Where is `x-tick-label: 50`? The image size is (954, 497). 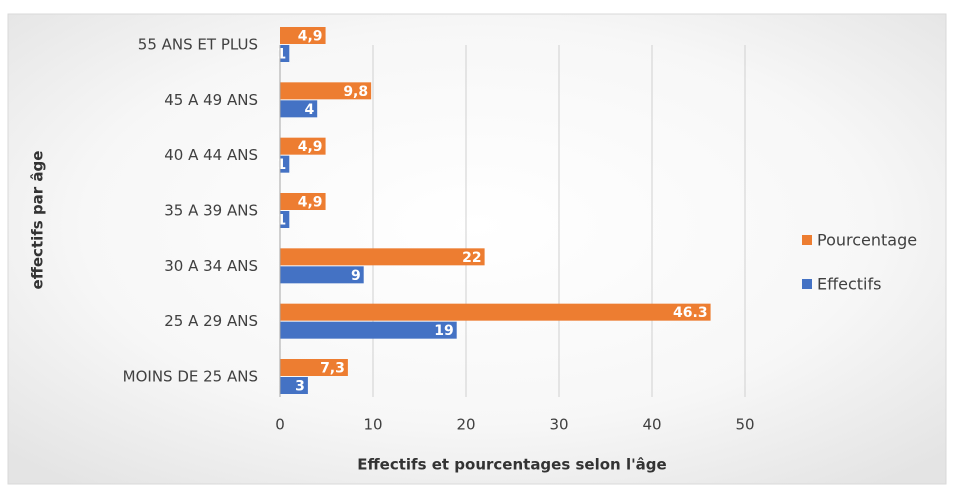 x-tick-label: 50 is located at coordinates (744, 425).